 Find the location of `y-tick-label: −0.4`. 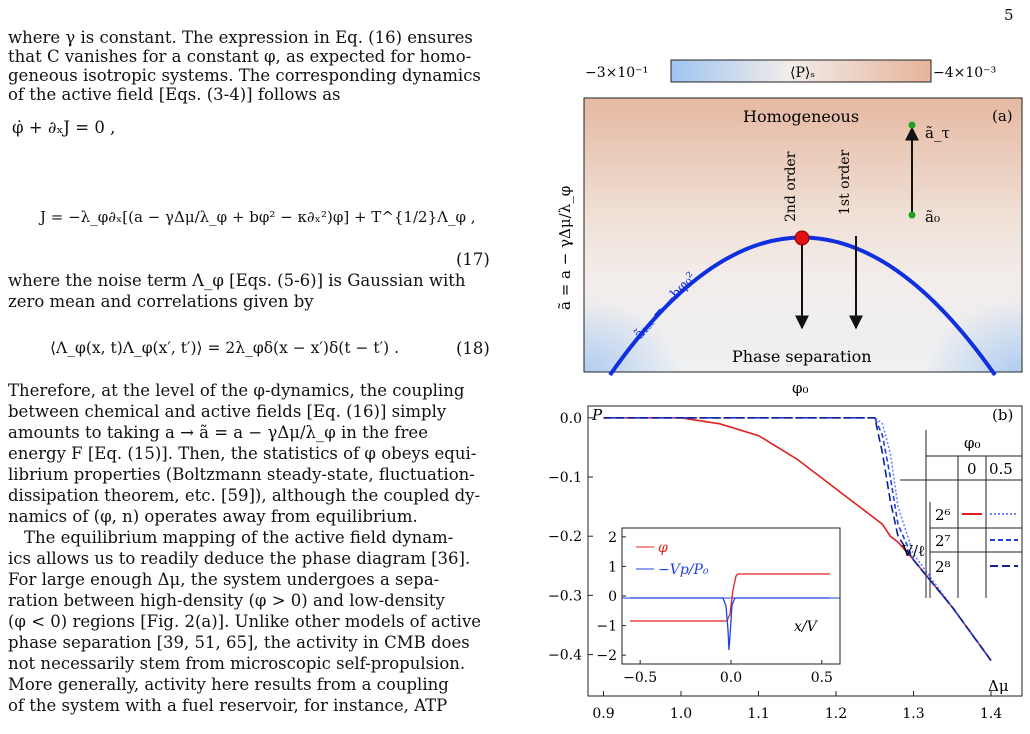

y-tick-label: −0.4 is located at coordinates (565, 656).